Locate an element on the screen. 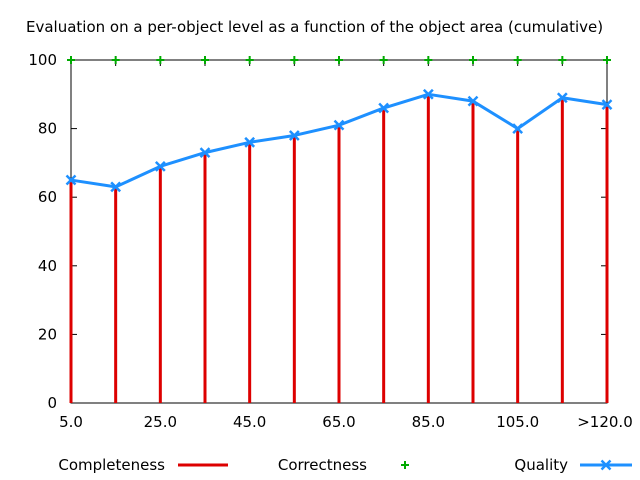 This screenshot has height=480, width=640. y-tick-label: 100 is located at coordinates (42, 60).